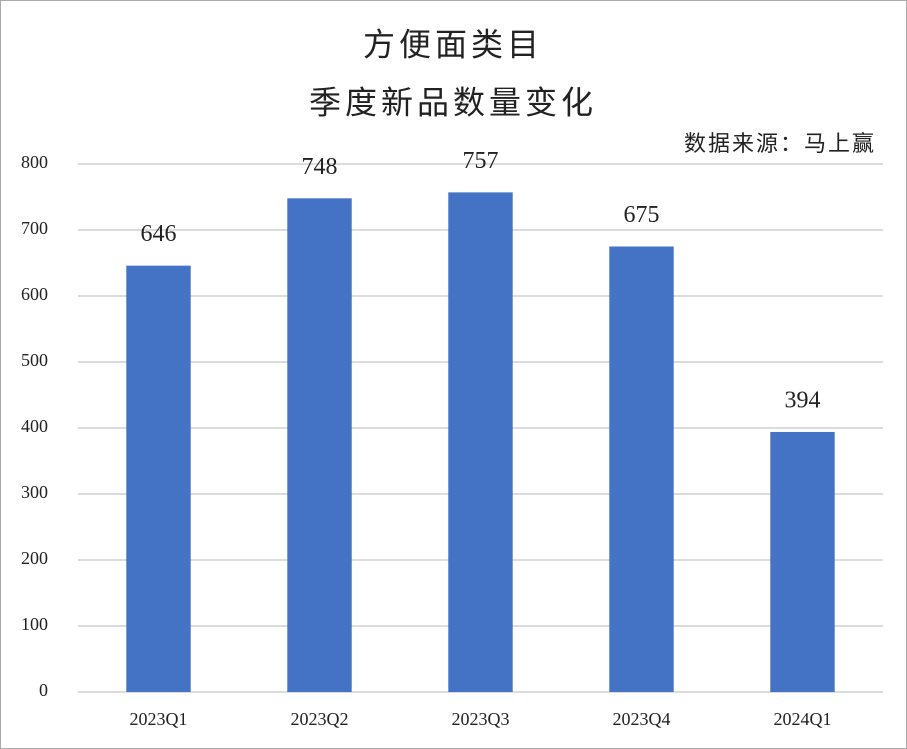 The width and height of the screenshot is (907, 749). What do you see at coordinates (481, 161) in the screenshot?
I see `data-label: 757` at bounding box center [481, 161].